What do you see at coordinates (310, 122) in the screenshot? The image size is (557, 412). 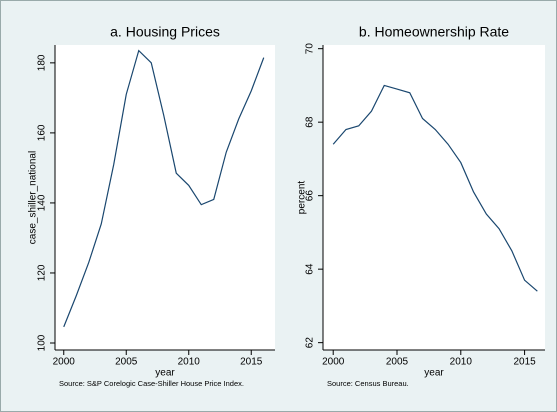 I see `y-tick-label: 68` at bounding box center [310, 122].